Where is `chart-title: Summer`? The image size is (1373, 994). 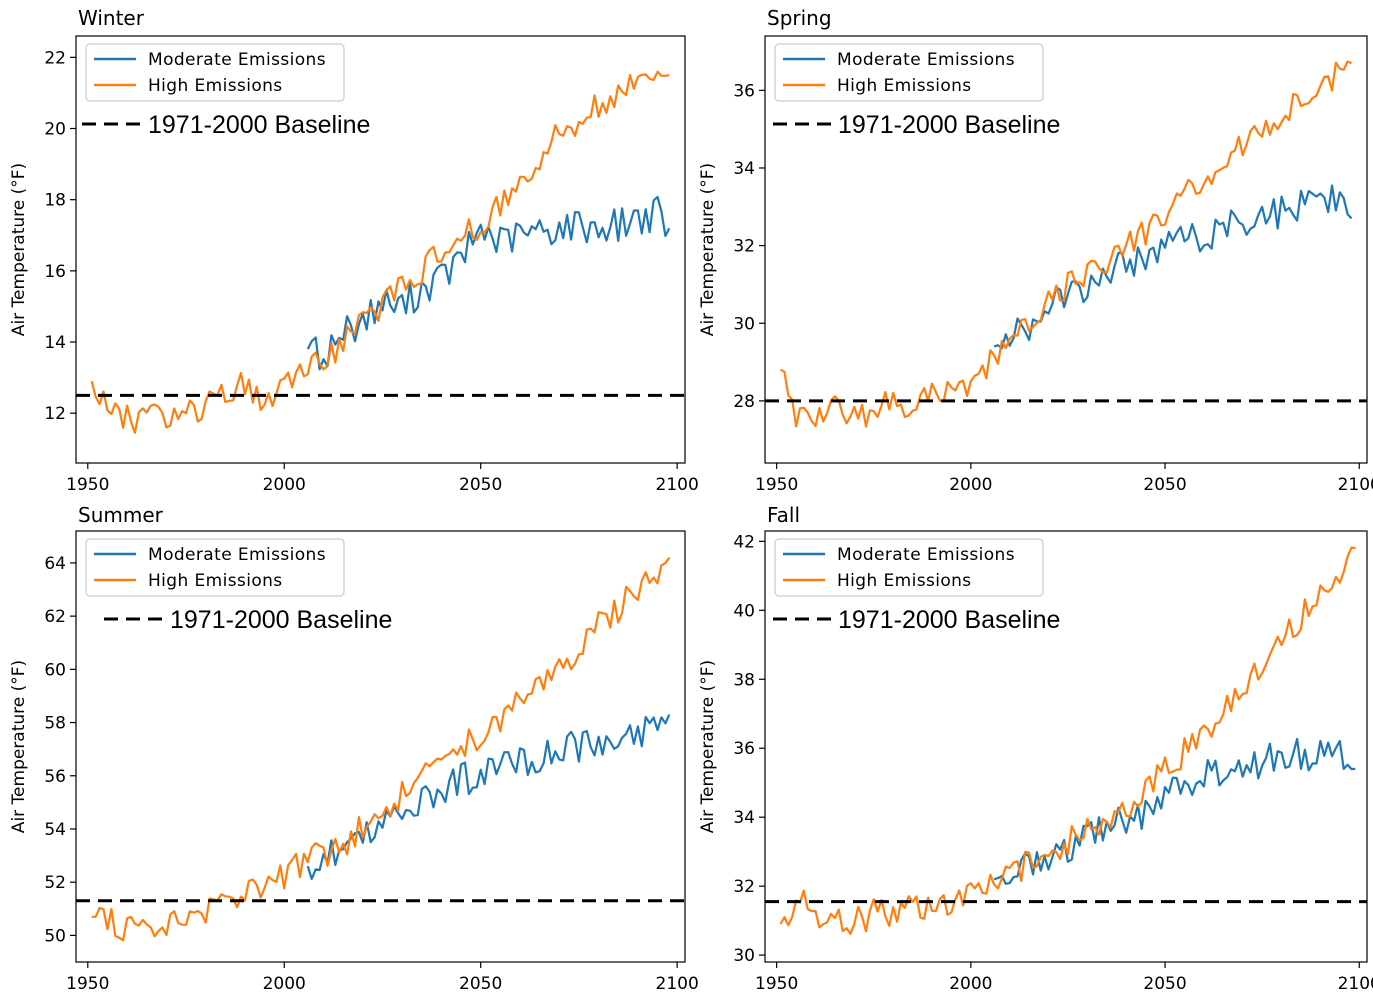
chart-title: Summer is located at coordinates (121, 515).